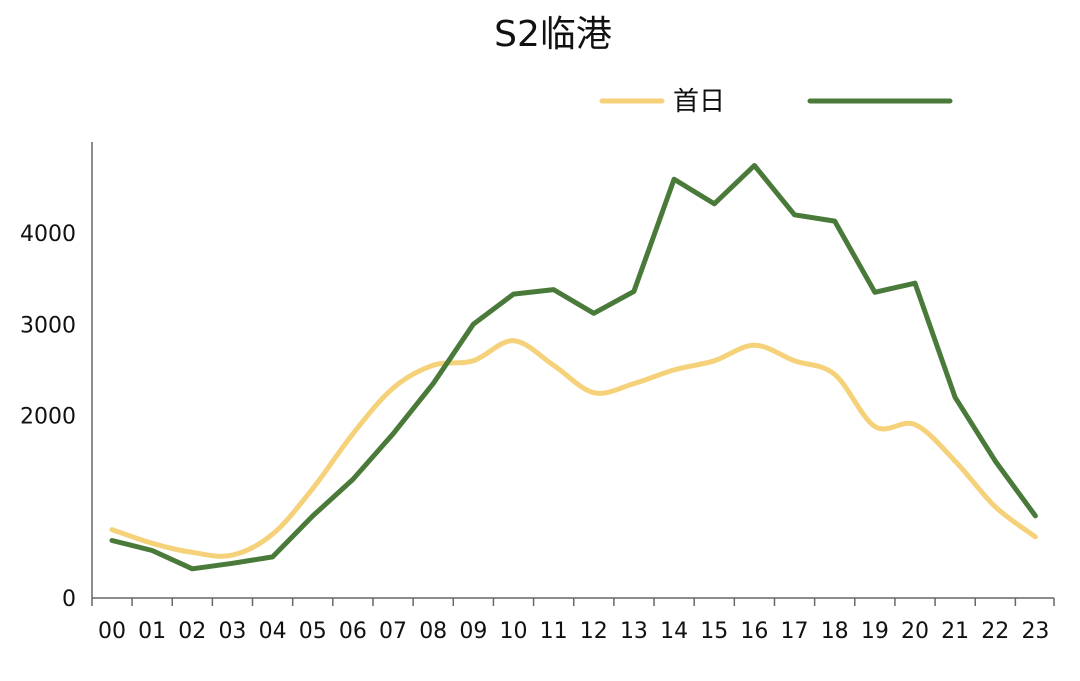 The width and height of the screenshot is (1080, 681). Describe the element at coordinates (776, 102) in the screenshot. I see `legend: 首日` at that location.